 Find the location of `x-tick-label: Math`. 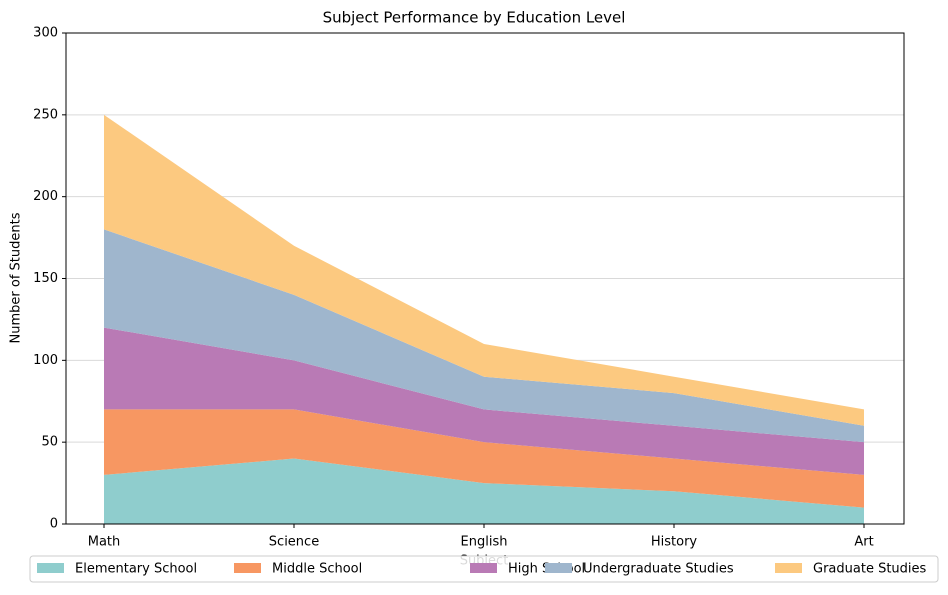

x-tick-label: Math is located at coordinates (104, 542).